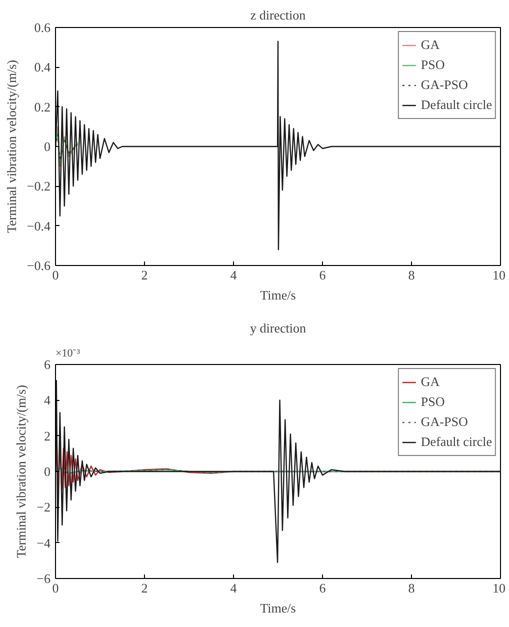 This screenshot has width=509, height=627. Describe the element at coordinates (42, 106) in the screenshot. I see `y-tick-label: 0.2` at that location.